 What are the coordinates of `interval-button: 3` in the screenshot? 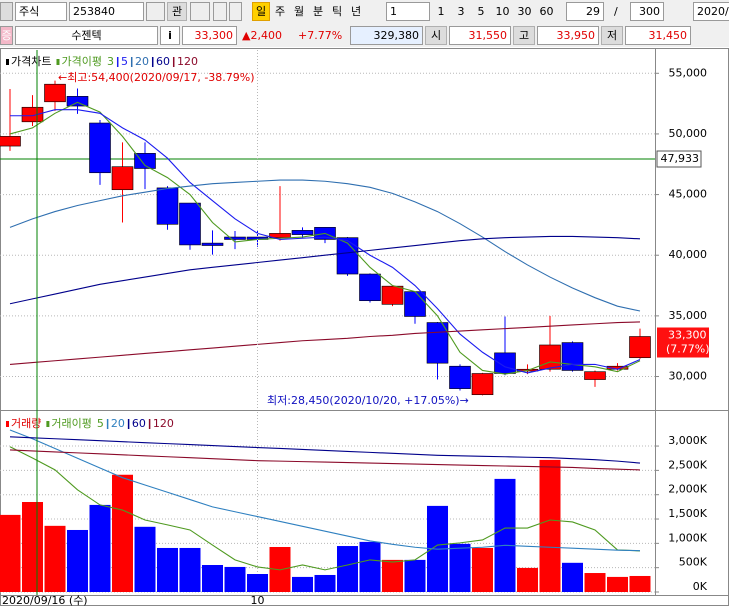 It's located at (461, 11).